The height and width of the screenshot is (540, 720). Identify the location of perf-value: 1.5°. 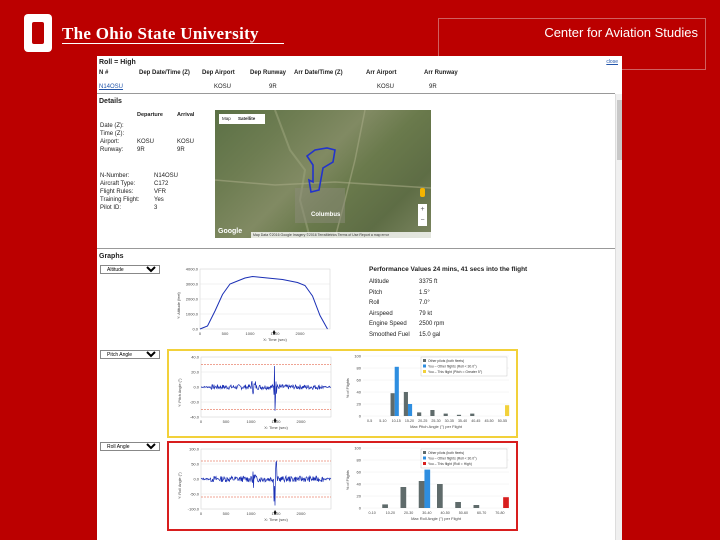
(424, 292).